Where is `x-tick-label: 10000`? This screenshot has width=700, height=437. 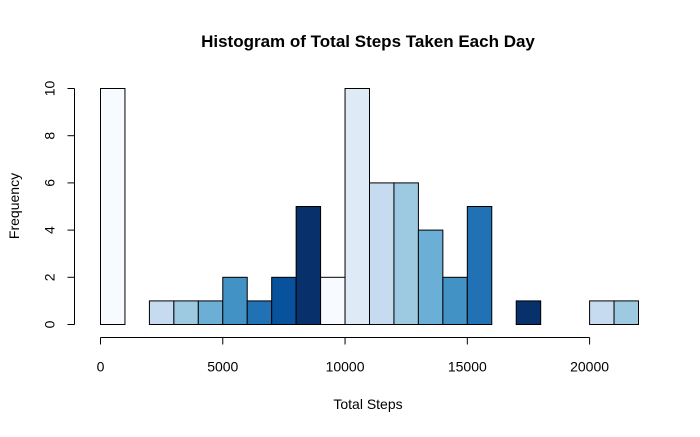
x-tick-label: 10000 is located at coordinates (345, 367).